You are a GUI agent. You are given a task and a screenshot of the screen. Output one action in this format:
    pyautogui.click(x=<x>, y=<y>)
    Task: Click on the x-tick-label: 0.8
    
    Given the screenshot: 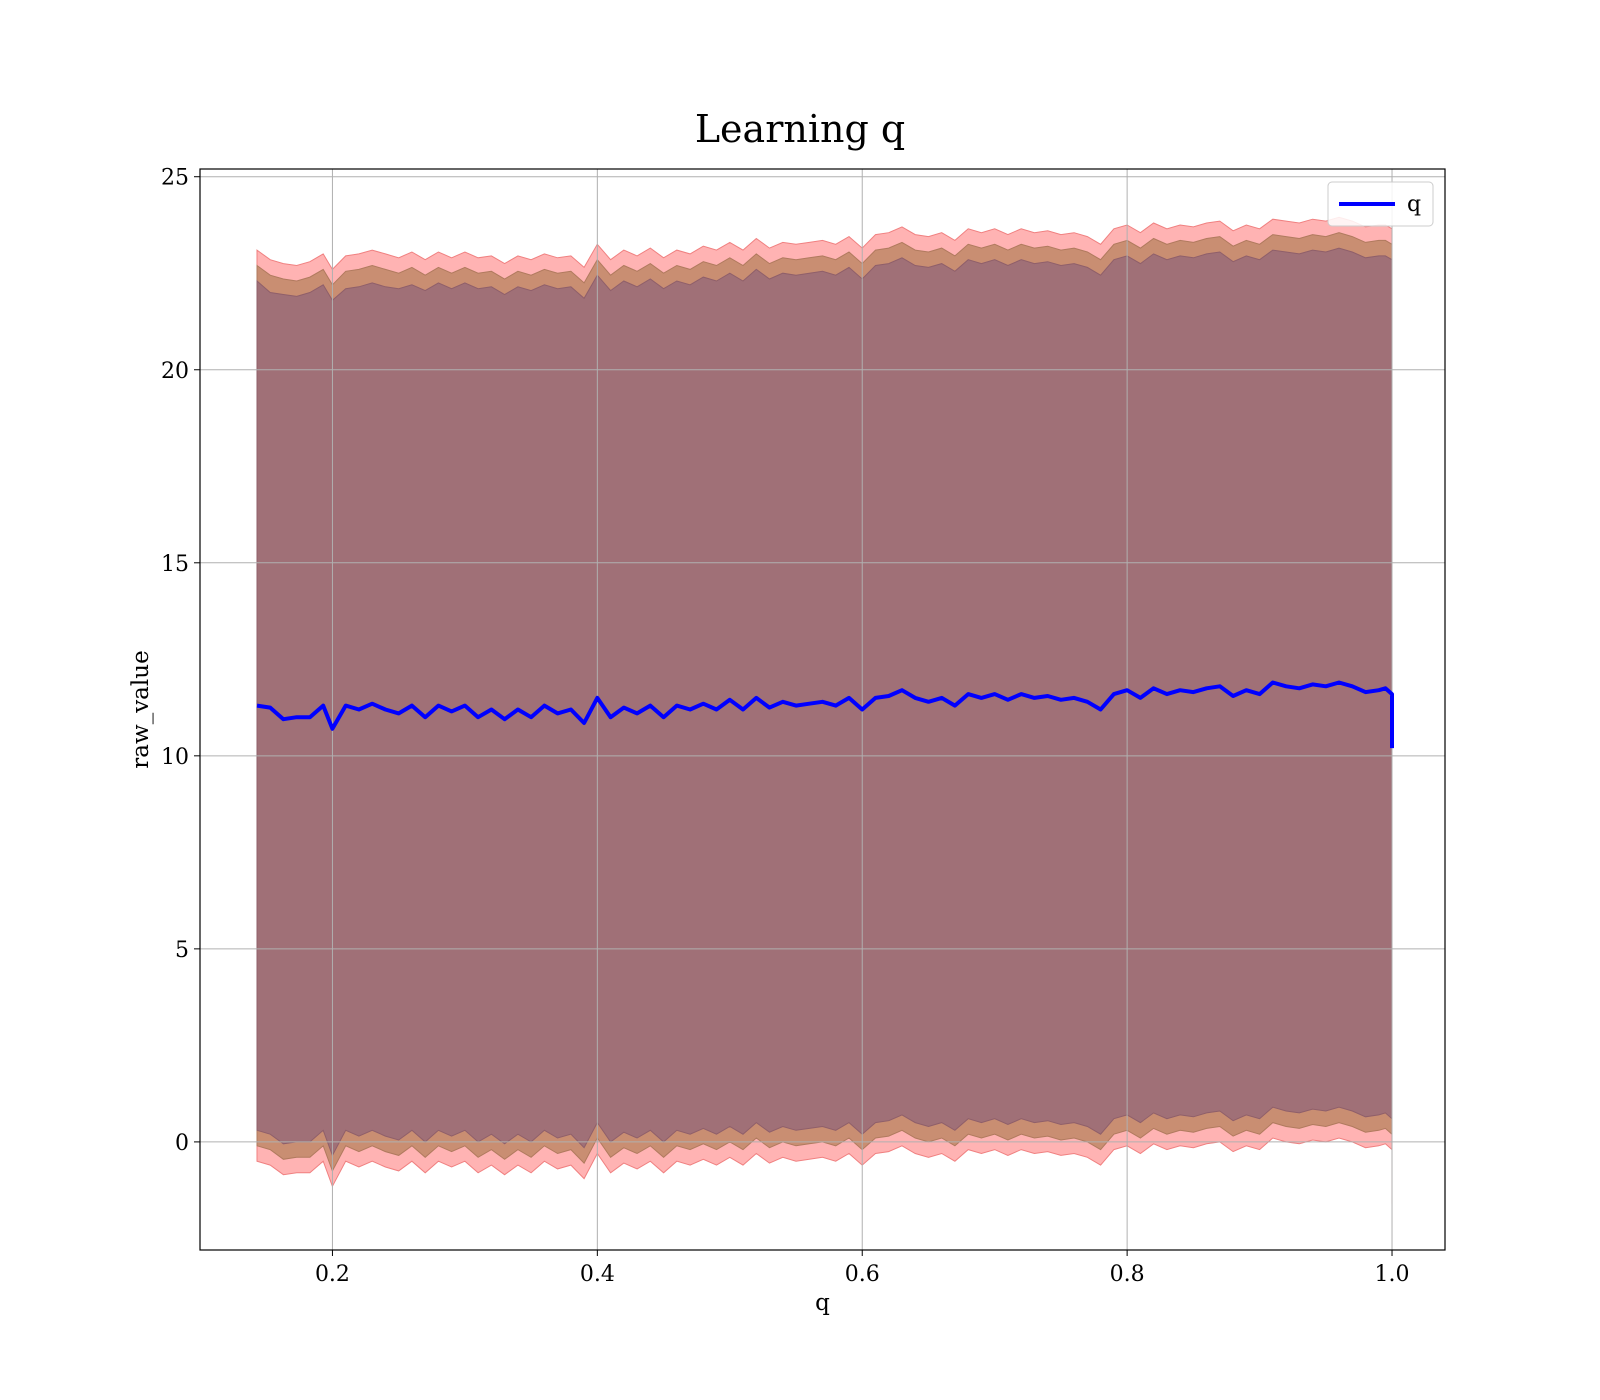 What is the action you would take?
    pyautogui.click(x=1127, y=1274)
    